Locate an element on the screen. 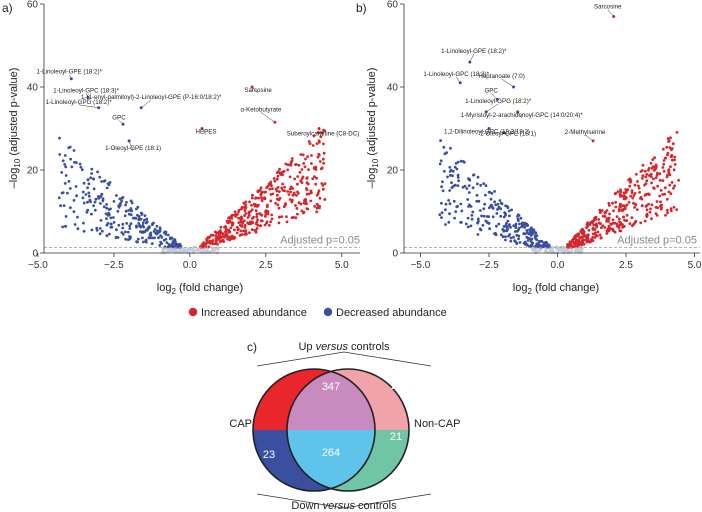  annotation-leader is located at coordinates (88, 106).